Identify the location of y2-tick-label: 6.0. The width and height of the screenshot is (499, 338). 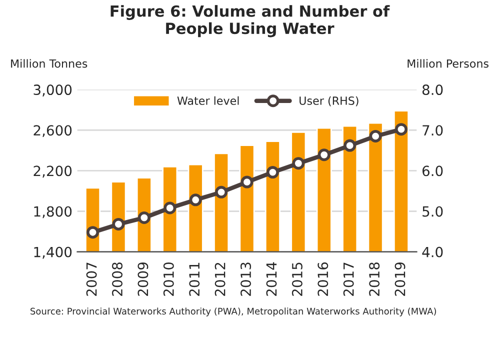
(432, 171).